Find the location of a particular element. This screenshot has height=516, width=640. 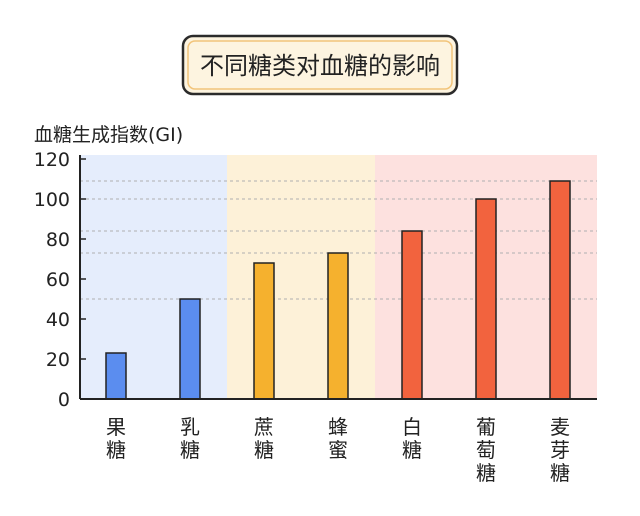

chart-title-box: 不同糖类对血糖的影响 is located at coordinates (320, 65).